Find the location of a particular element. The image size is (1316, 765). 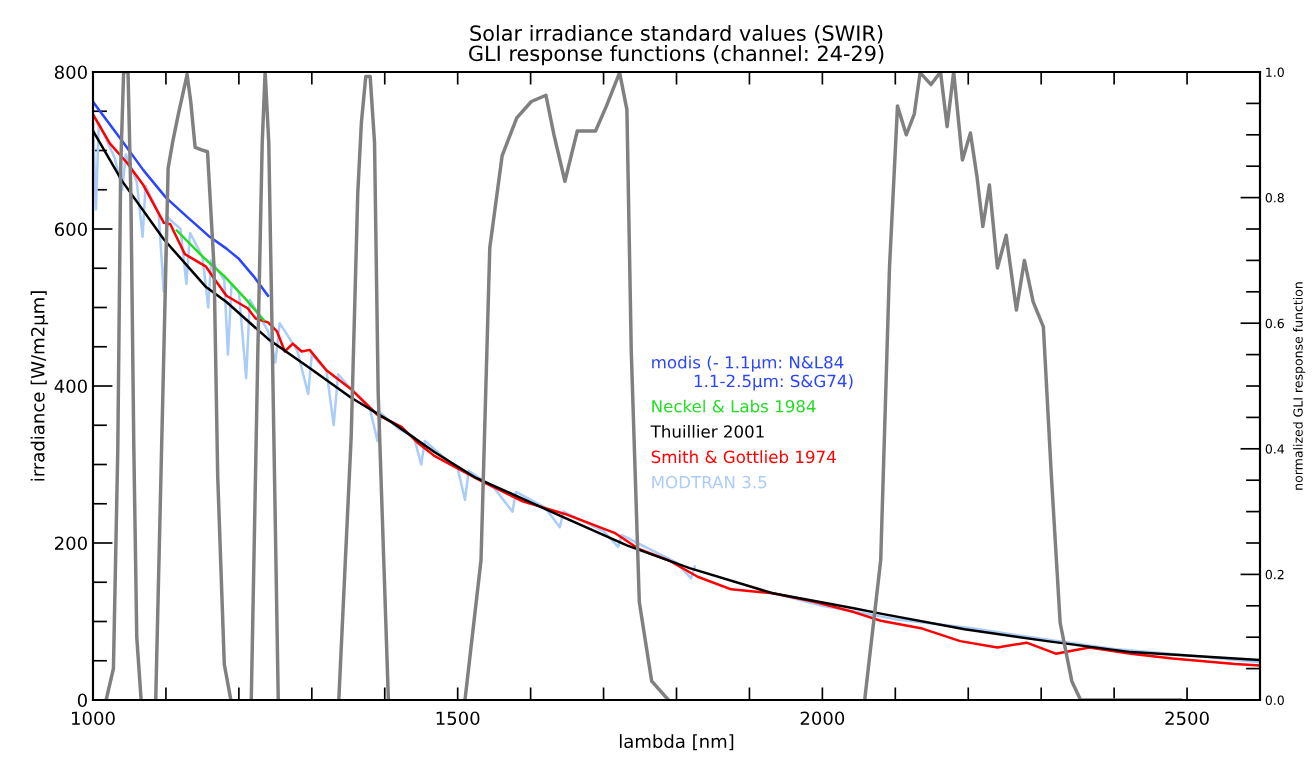

y2-tick-label: 1.0 is located at coordinates (1275, 72).